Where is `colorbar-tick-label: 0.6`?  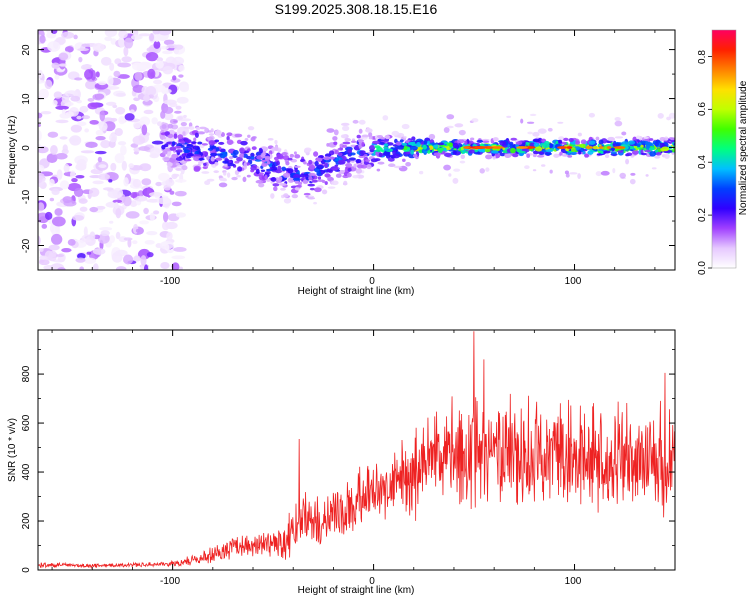 colorbar-tick-label: 0.6 is located at coordinates (702, 109).